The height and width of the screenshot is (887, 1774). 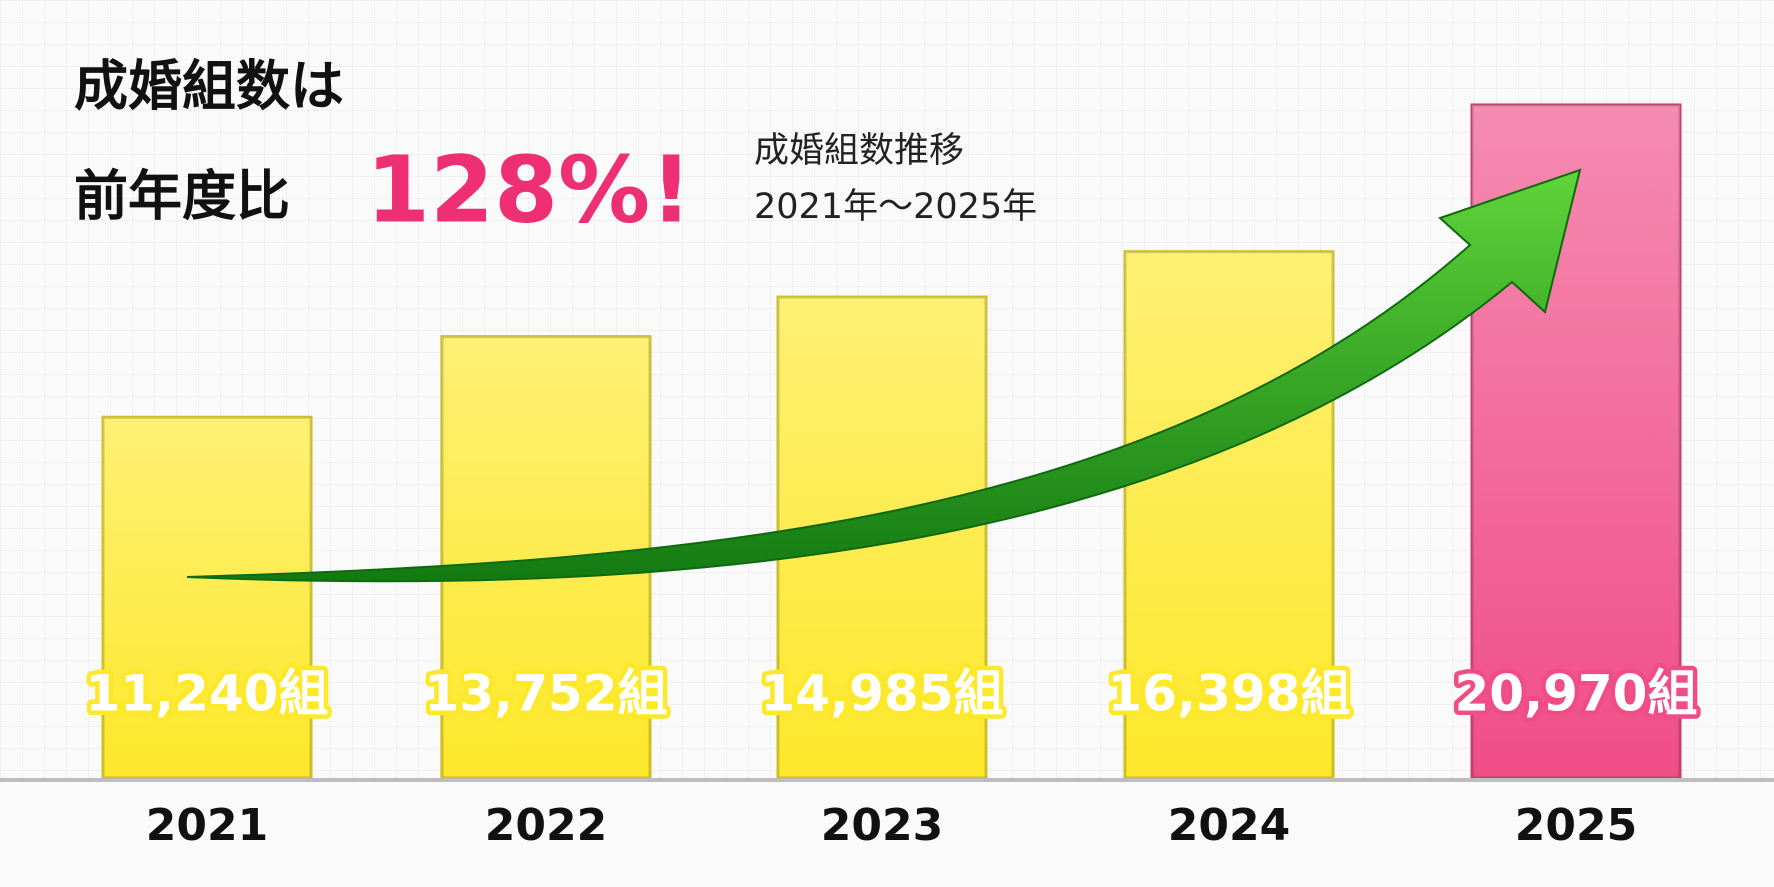 I want to click on headline-highlight: 128%!, so click(x=529, y=189).